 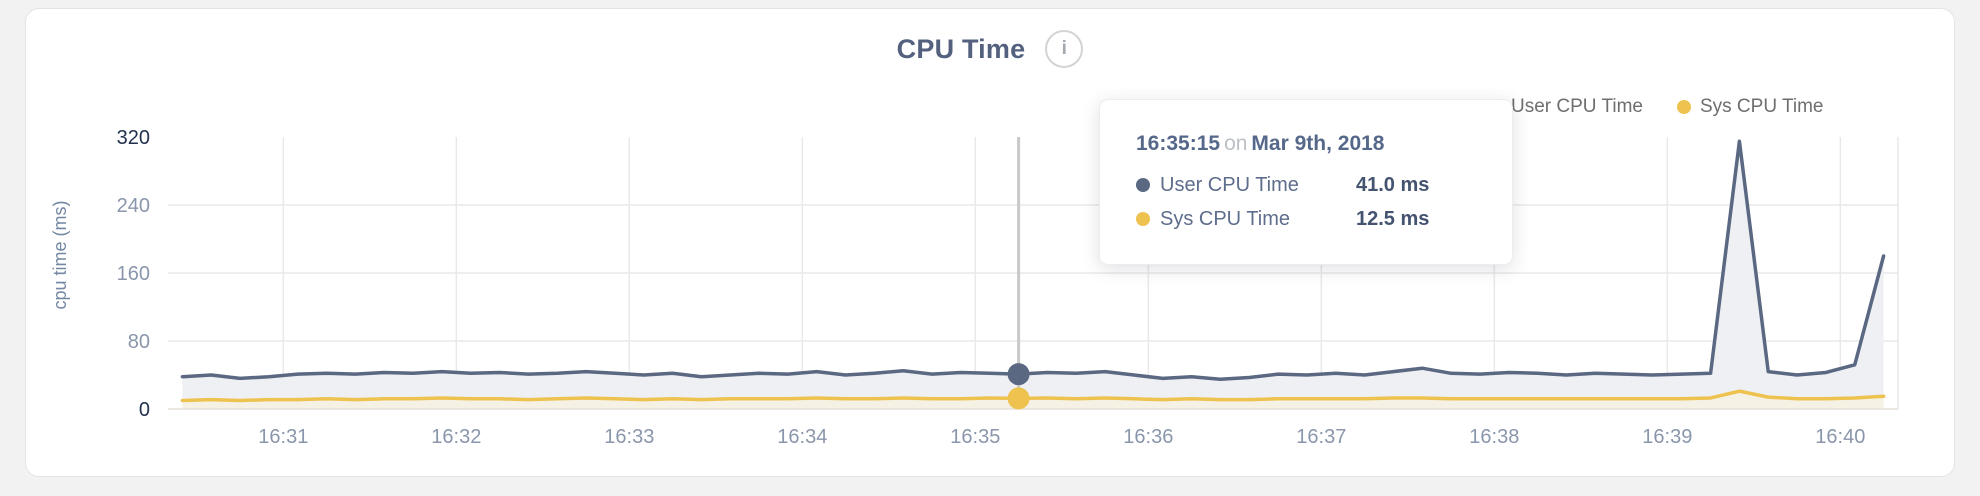 What do you see at coordinates (1143, 185) in the screenshot?
I see `user-series-dot-icon` at bounding box center [1143, 185].